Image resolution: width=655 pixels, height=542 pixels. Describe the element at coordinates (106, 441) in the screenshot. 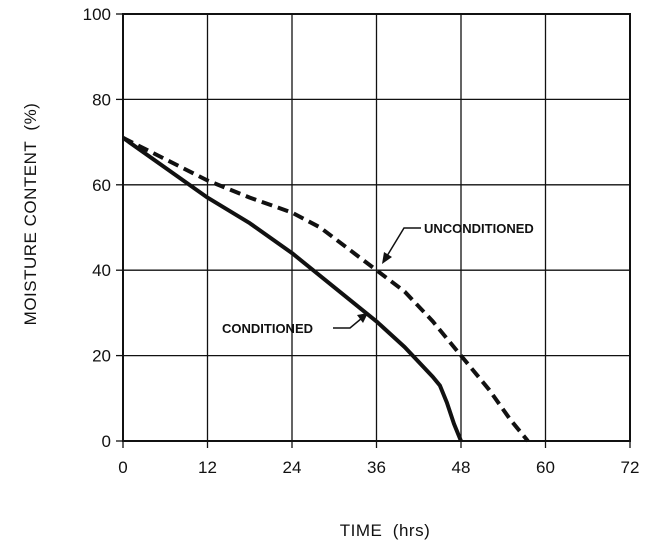

I see `y-tick-label: 0` at that location.